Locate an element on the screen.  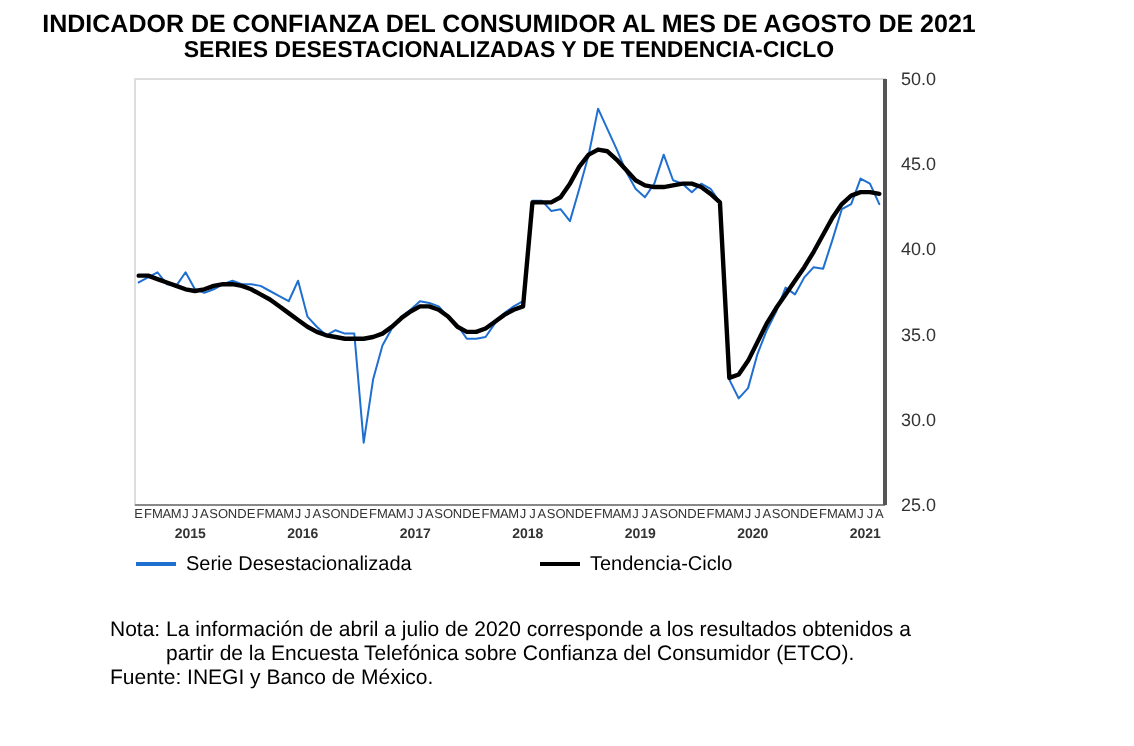
y-tick-label: 35.0 is located at coordinates (919, 334).